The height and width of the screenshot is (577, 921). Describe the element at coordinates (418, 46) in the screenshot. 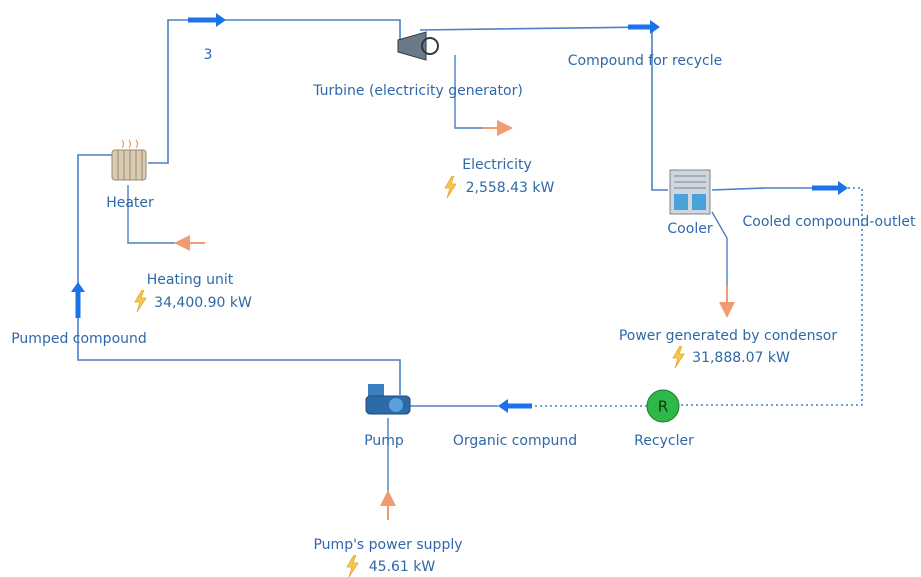

I see `turbine-icon` at that location.